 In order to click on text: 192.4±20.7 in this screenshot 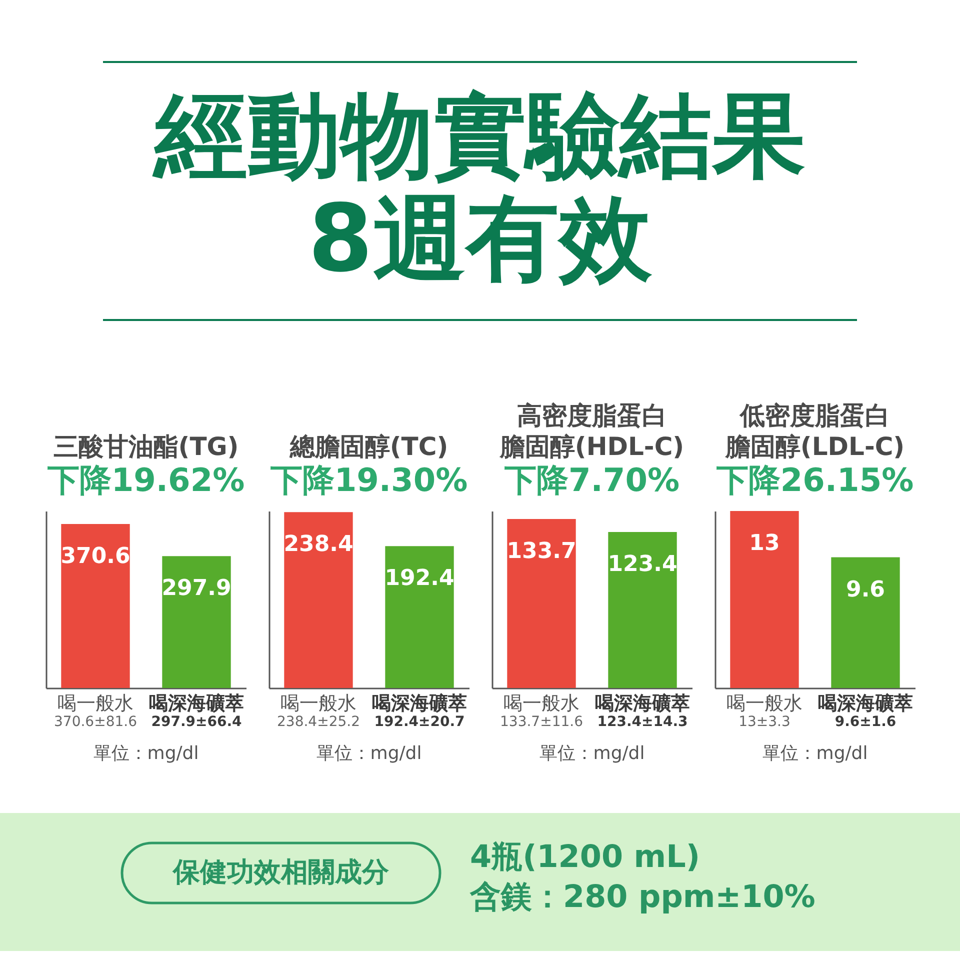, I will do `click(419, 722)`.